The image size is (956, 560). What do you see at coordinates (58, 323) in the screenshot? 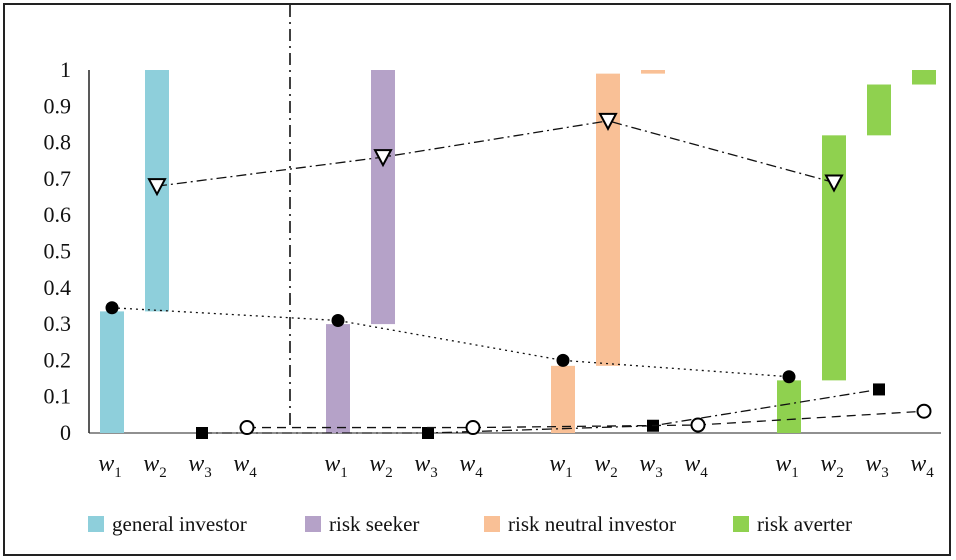
I see `y-tick-label: 0.3` at bounding box center [58, 323].